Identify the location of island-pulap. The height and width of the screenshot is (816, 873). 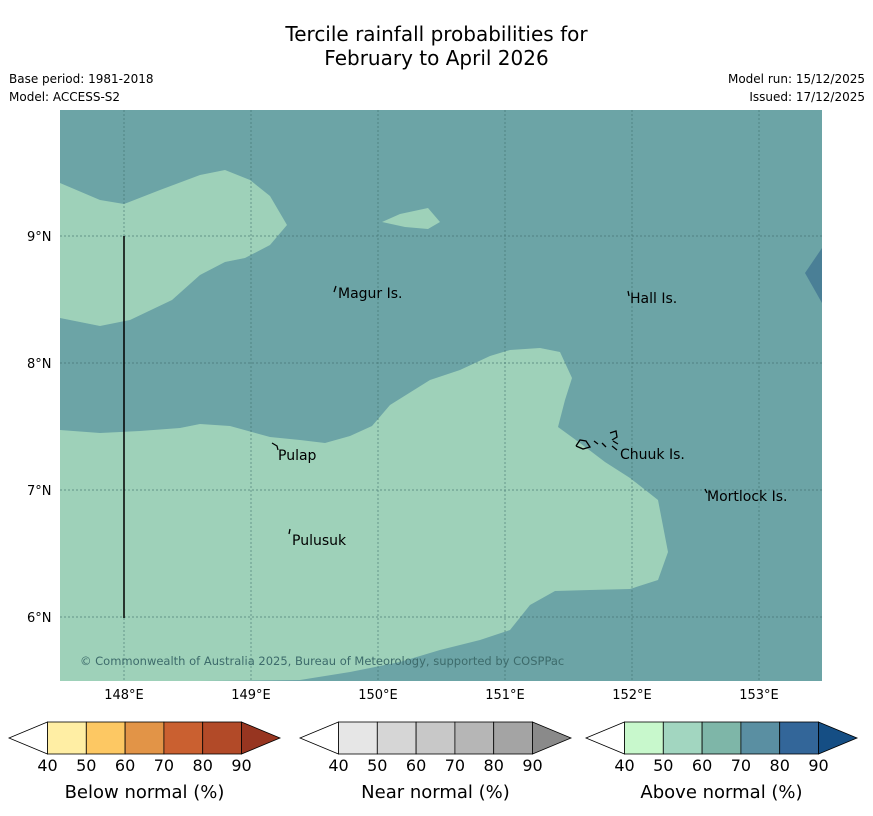
(275, 446).